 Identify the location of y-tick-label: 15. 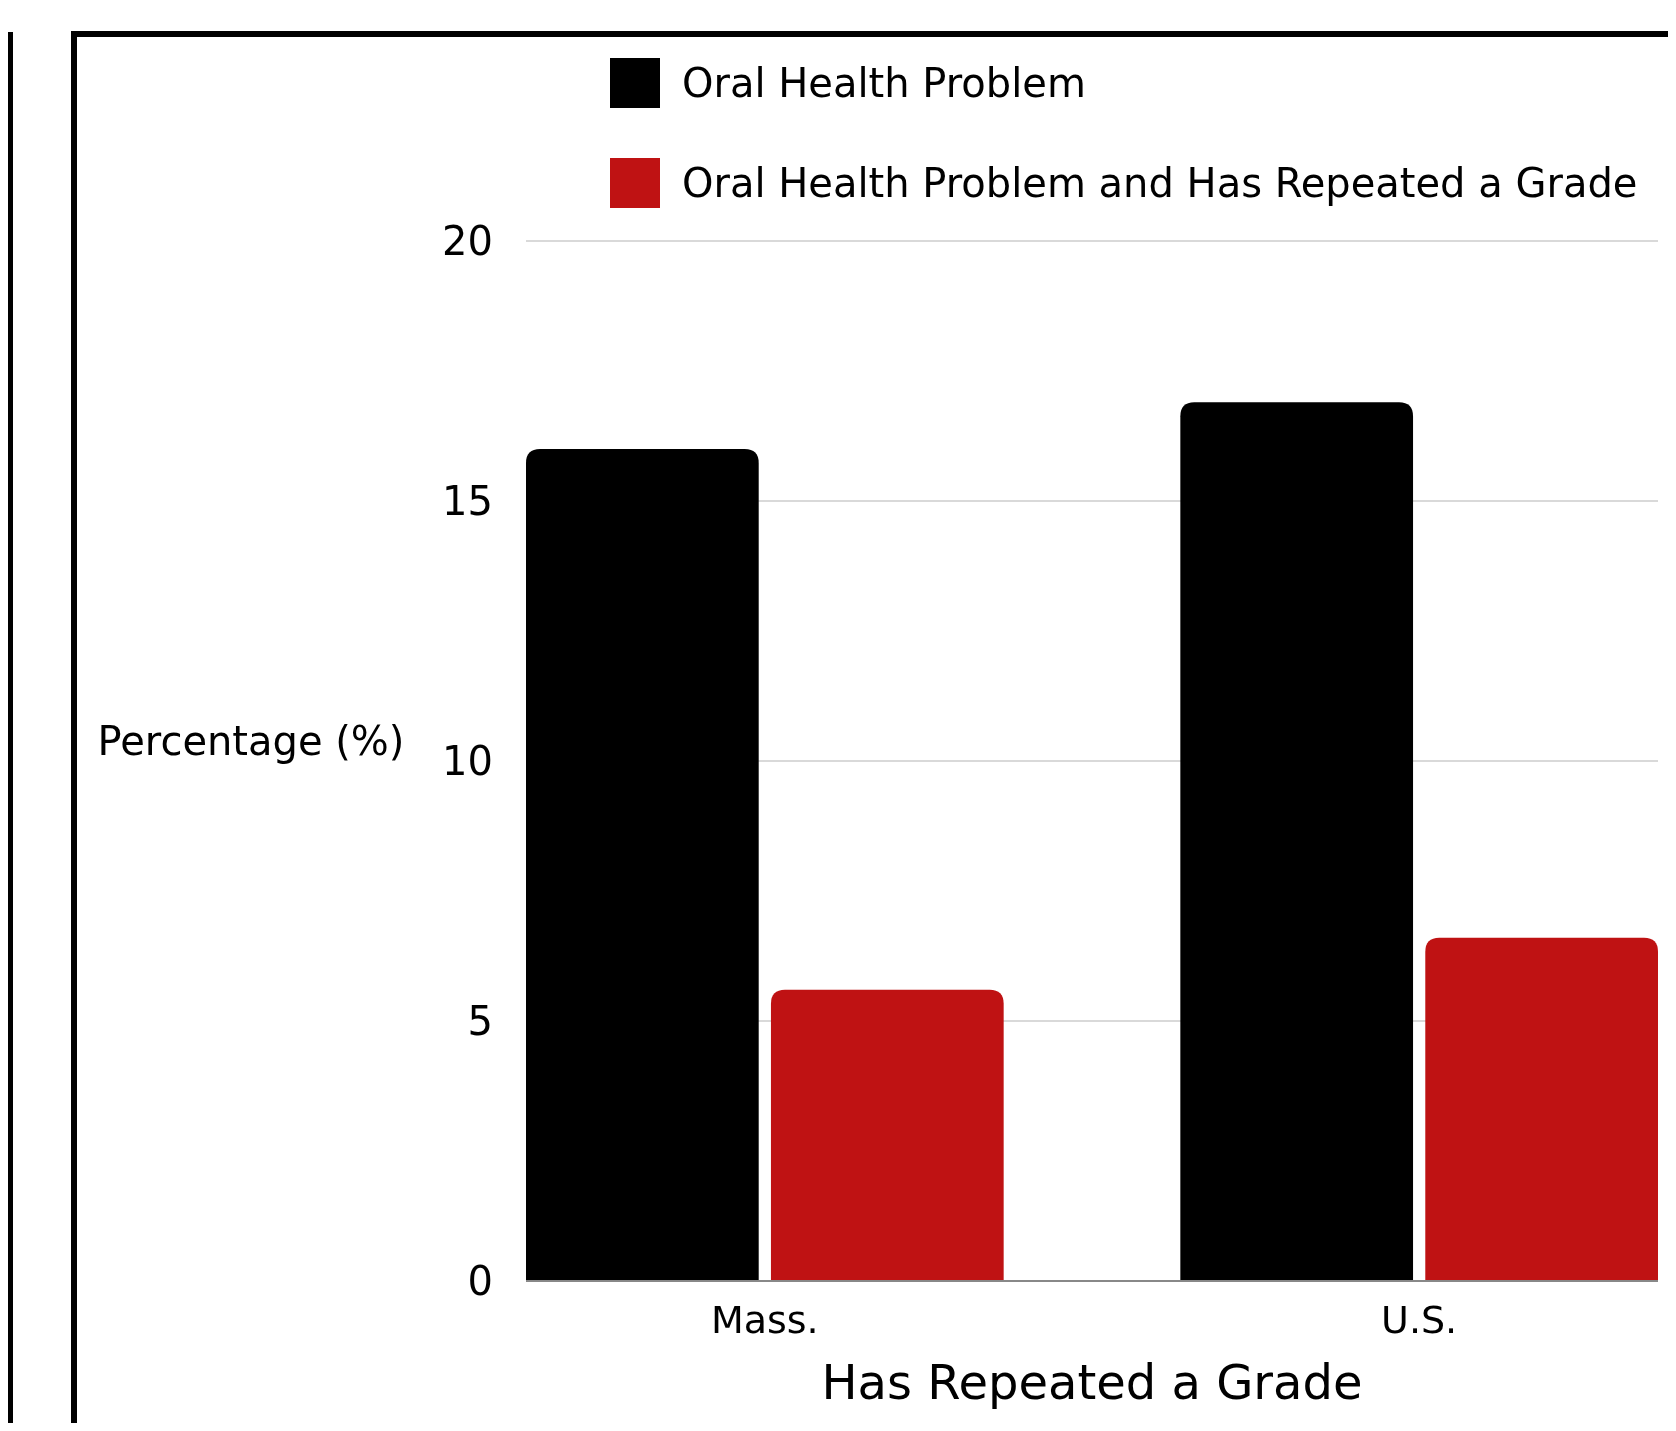
(467, 501).